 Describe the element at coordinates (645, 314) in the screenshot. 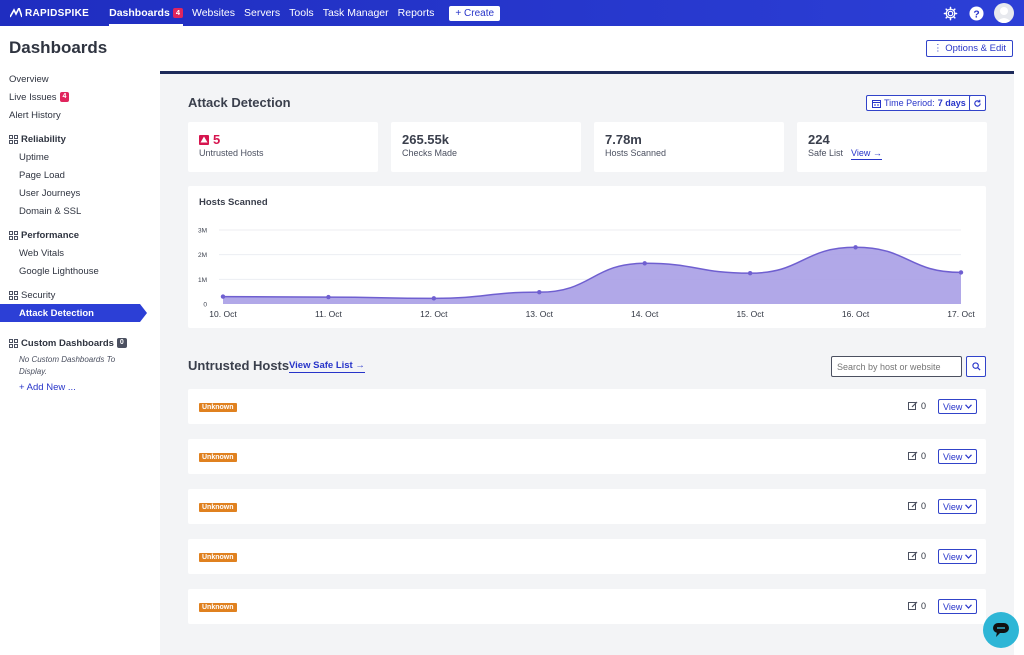

I see `x-tick-label: 14. Oct` at that location.